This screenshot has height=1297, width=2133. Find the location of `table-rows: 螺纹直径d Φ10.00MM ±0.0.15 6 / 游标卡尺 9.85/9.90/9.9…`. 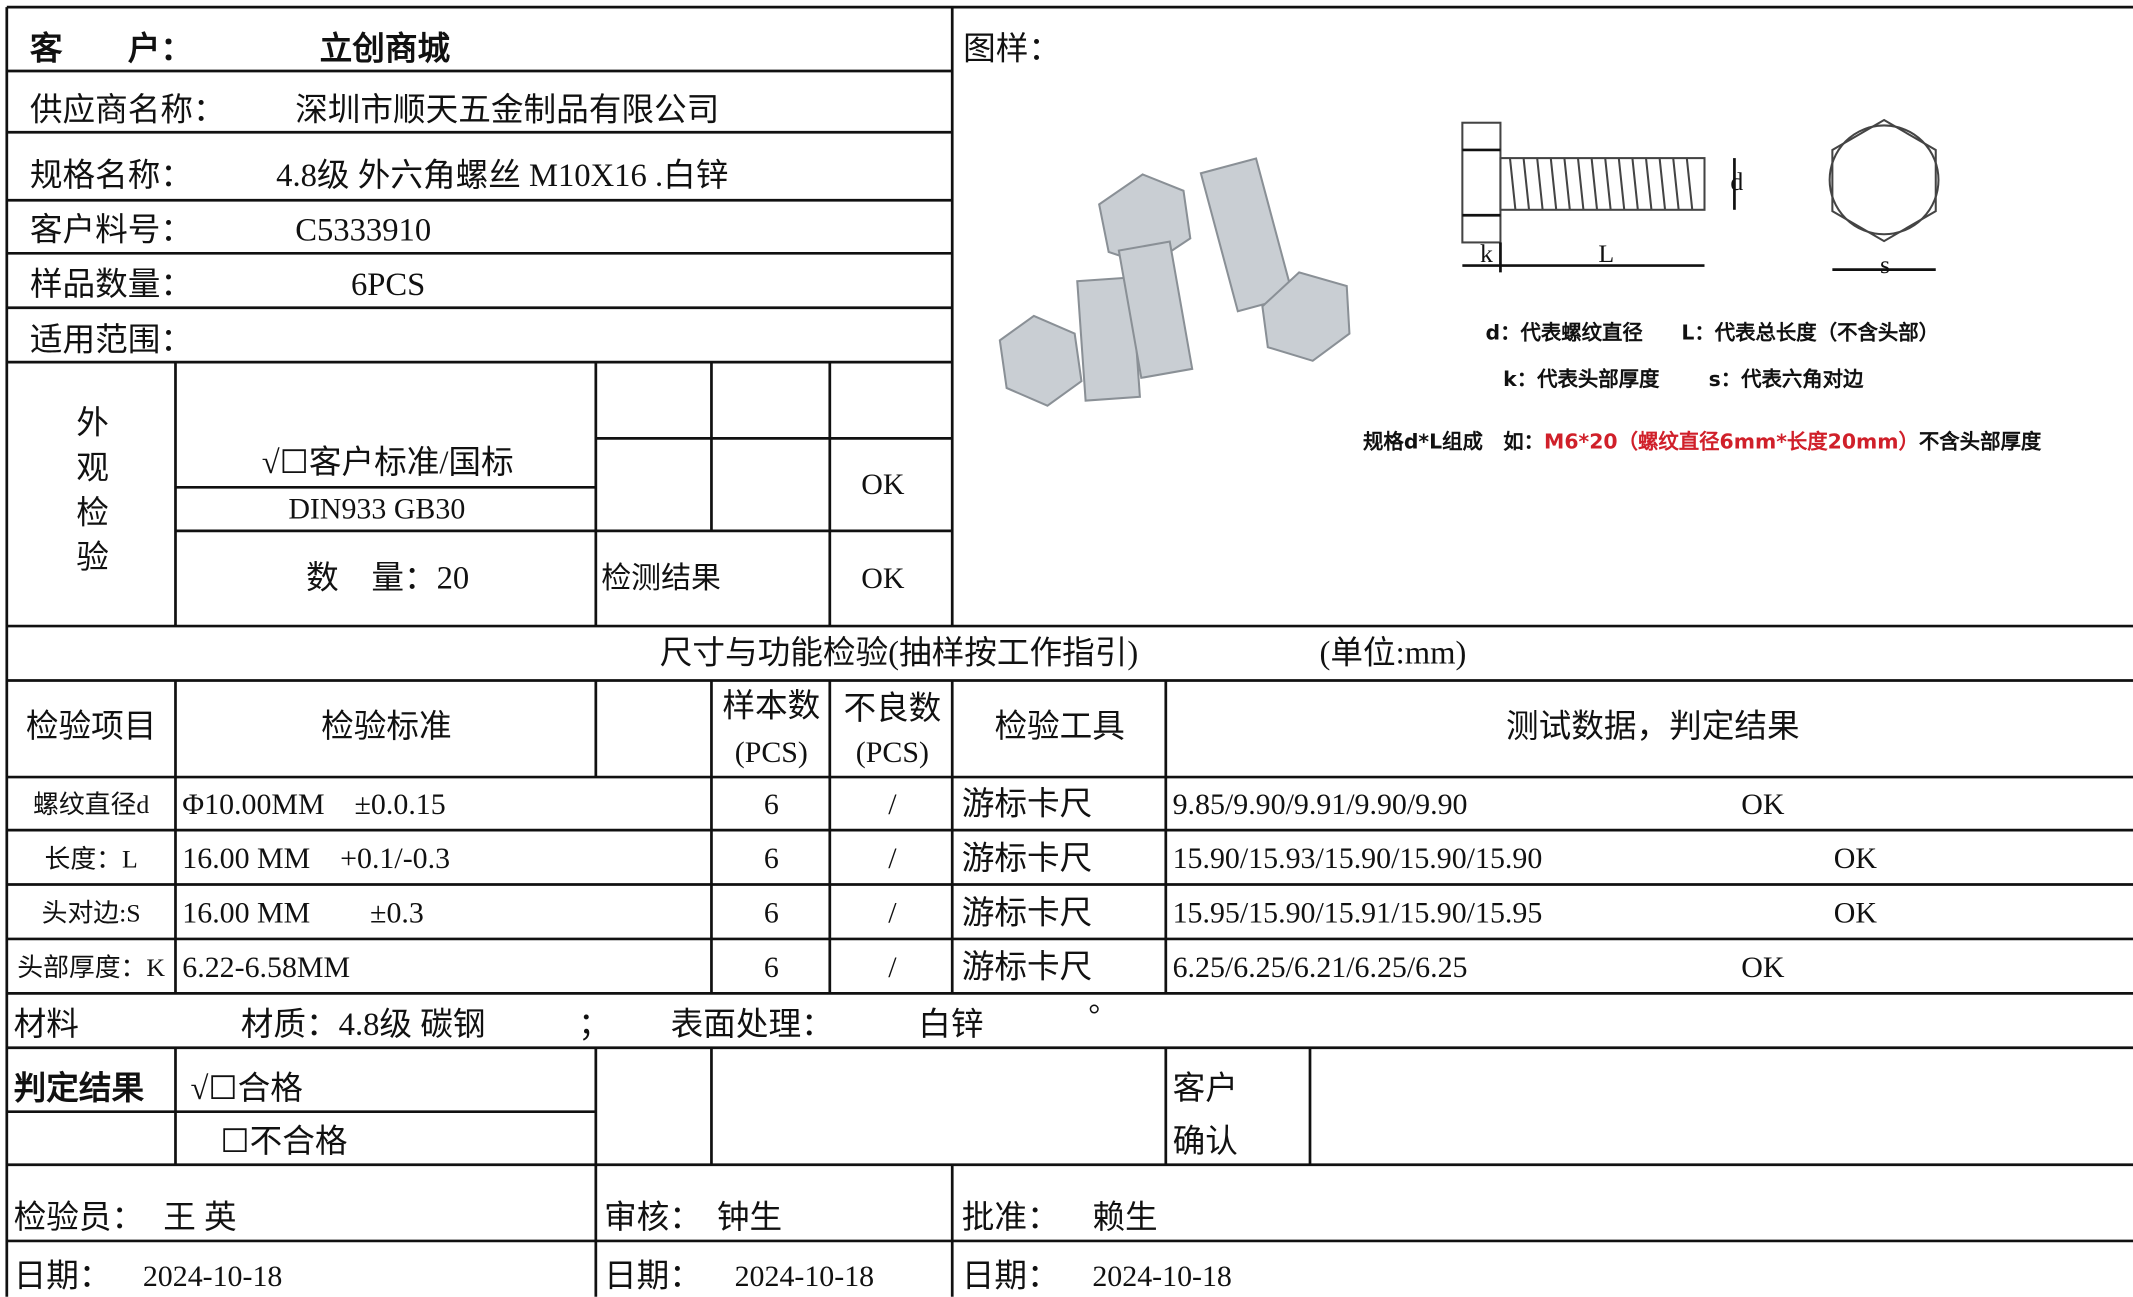

table-rows: 螺纹直径d Φ10.00MM ±0.0.15 6 / 游标卡尺 9.85/9.90/9.9… is located at coordinates (947, 885).